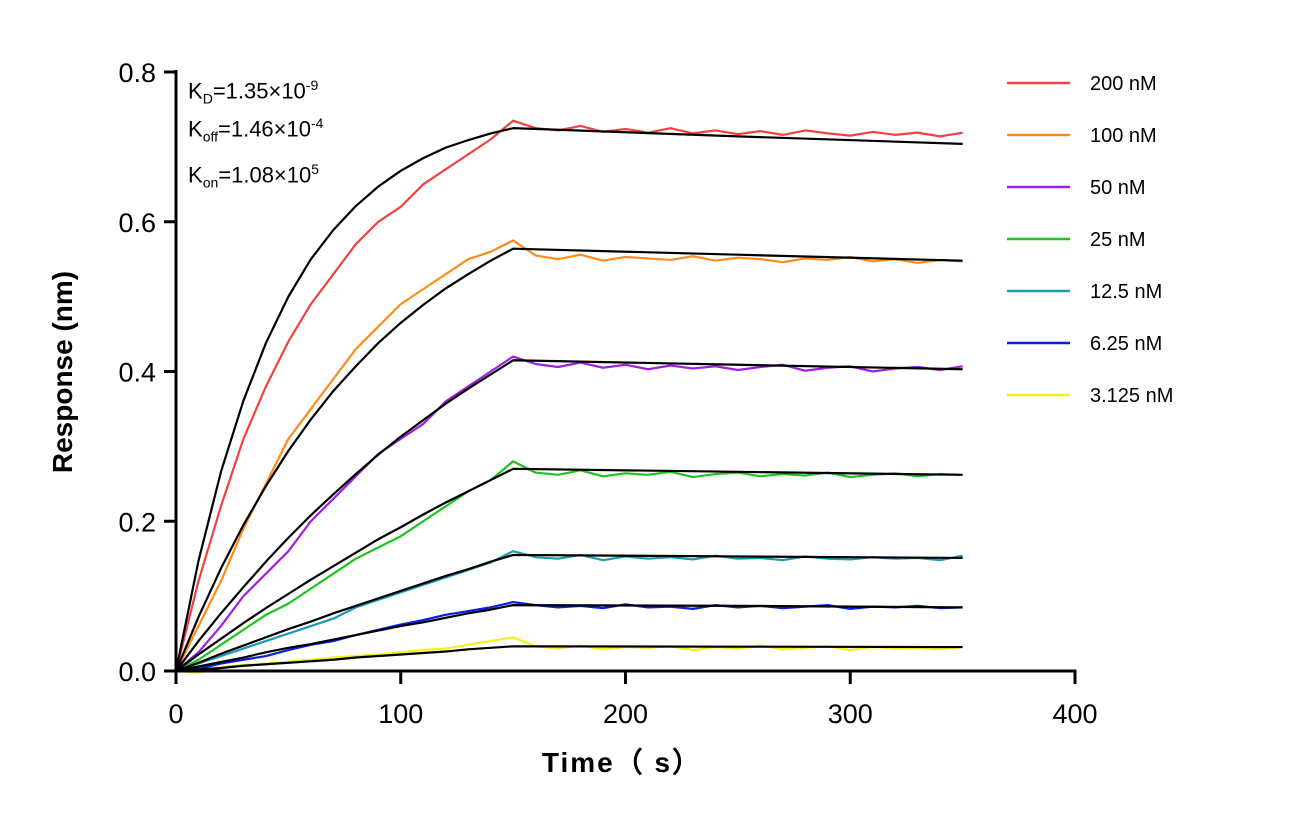 This screenshot has width=1299, height=825. I want to click on legend-label: 12.5 nM, so click(1126, 292).